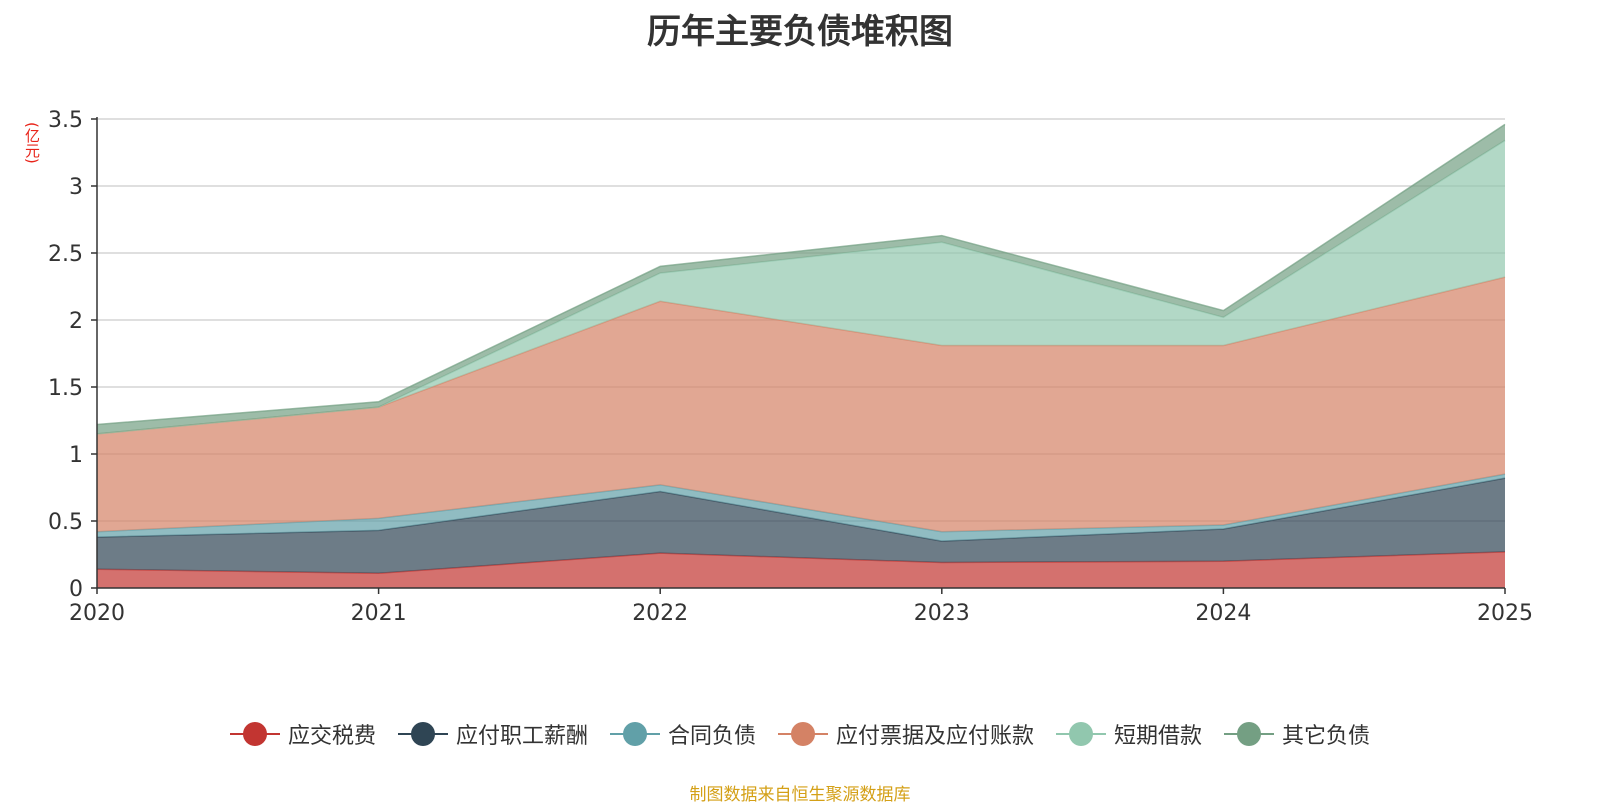  Describe the element at coordinates (1223, 613) in the screenshot. I see `x-tick-label: 2024` at that location.